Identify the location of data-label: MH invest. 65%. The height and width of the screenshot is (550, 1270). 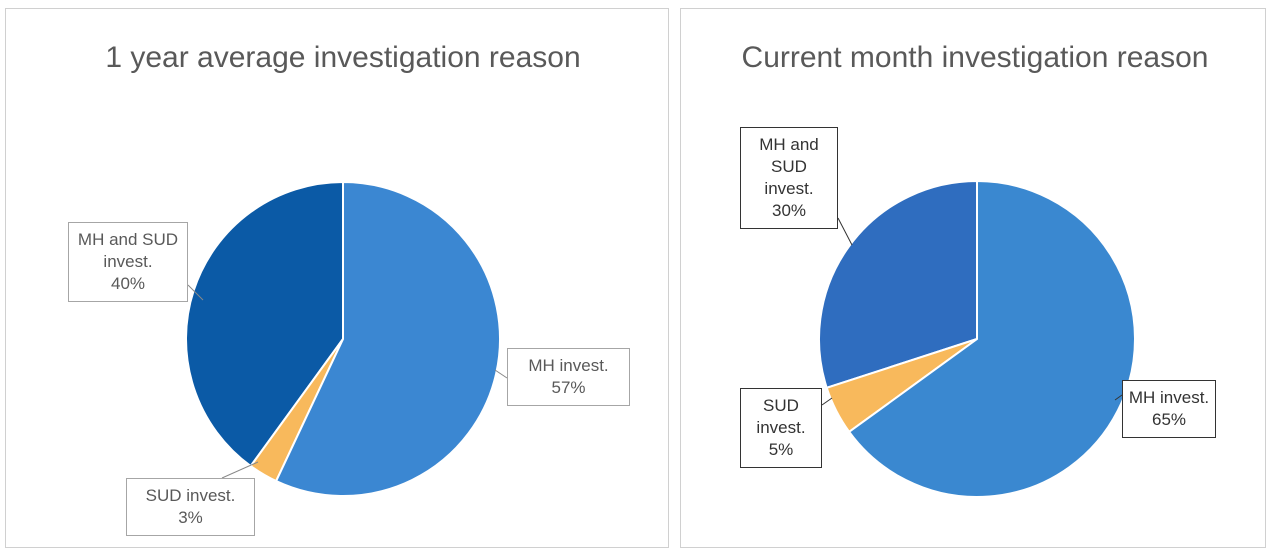
(1169, 409).